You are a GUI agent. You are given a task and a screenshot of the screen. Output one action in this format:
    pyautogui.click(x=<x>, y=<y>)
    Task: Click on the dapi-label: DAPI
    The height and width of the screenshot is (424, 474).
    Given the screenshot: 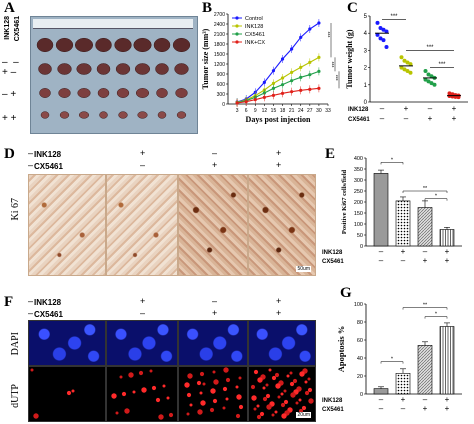 What is the action you would take?
    pyautogui.click(x=15, y=344)
    